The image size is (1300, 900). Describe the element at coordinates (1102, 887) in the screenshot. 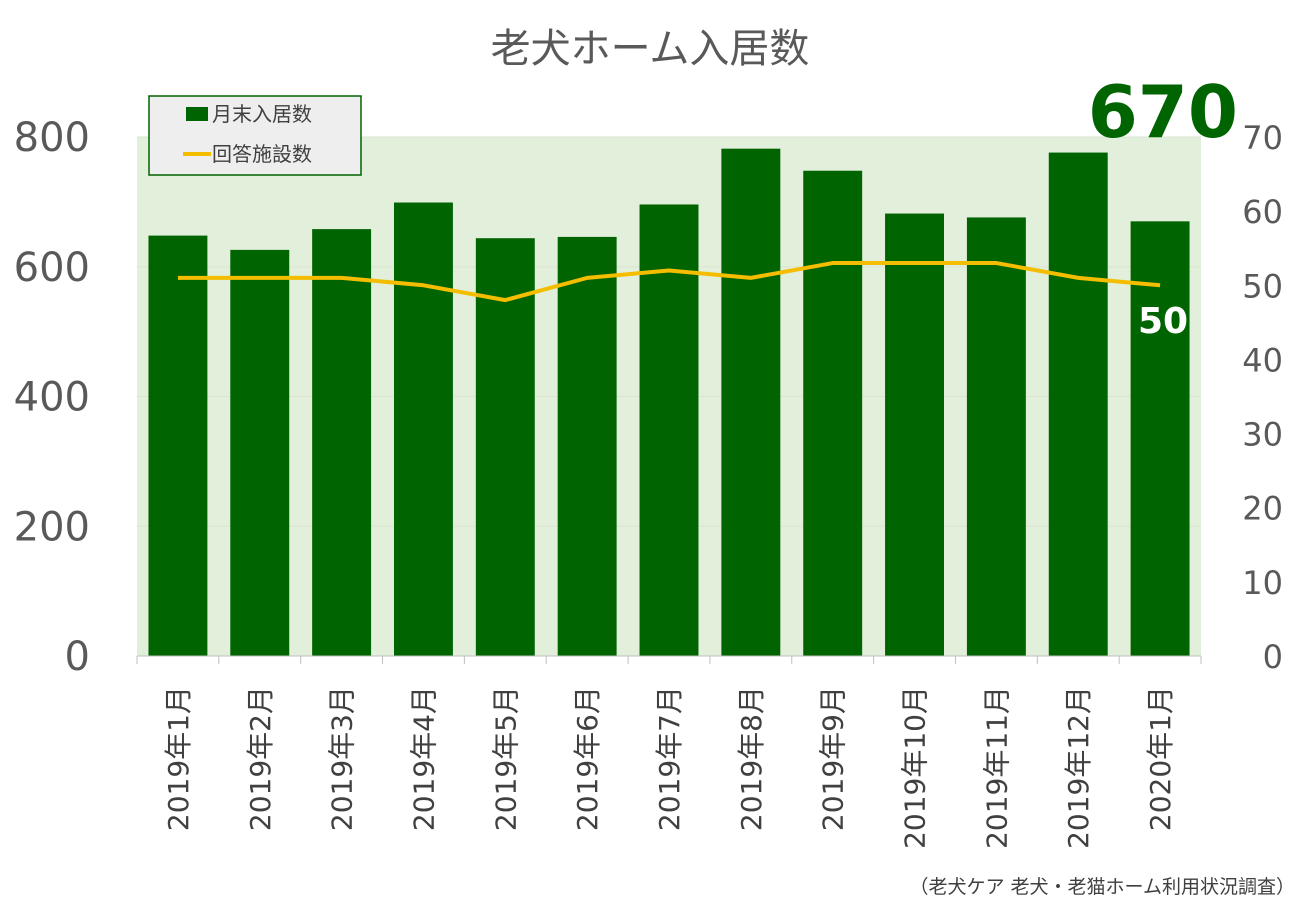

I see `source-note: （老犬ケア 老犬・老猫ホーム利用状況調査）` at that location.